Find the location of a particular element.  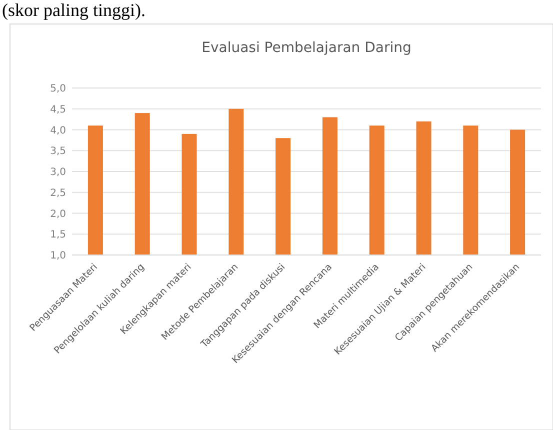

y-tick-label: 3,0 is located at coordinates (58, 172).